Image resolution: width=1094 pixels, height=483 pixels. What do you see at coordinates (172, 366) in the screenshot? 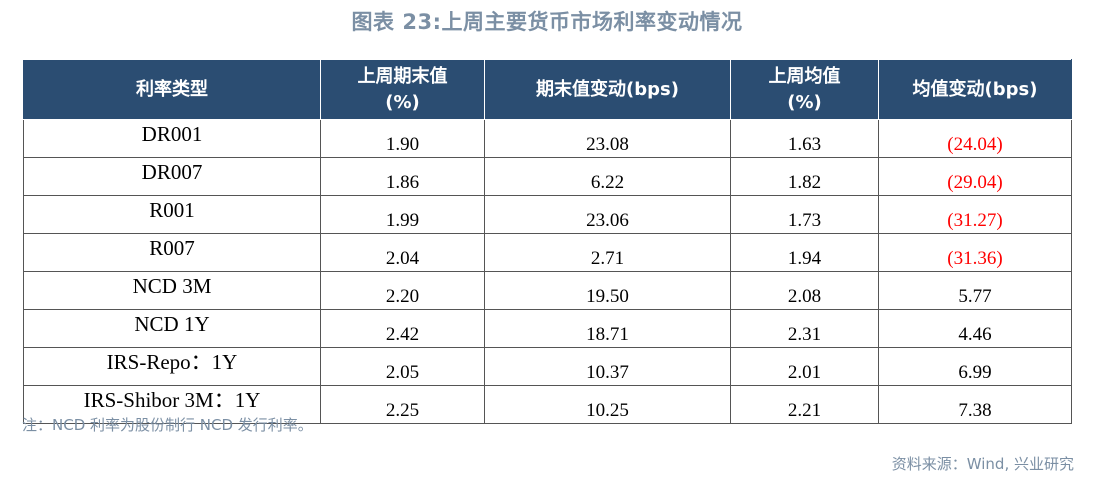
I see `rate-name-cell: IRS-Repo：1Y` at bounding box center [172, 366].